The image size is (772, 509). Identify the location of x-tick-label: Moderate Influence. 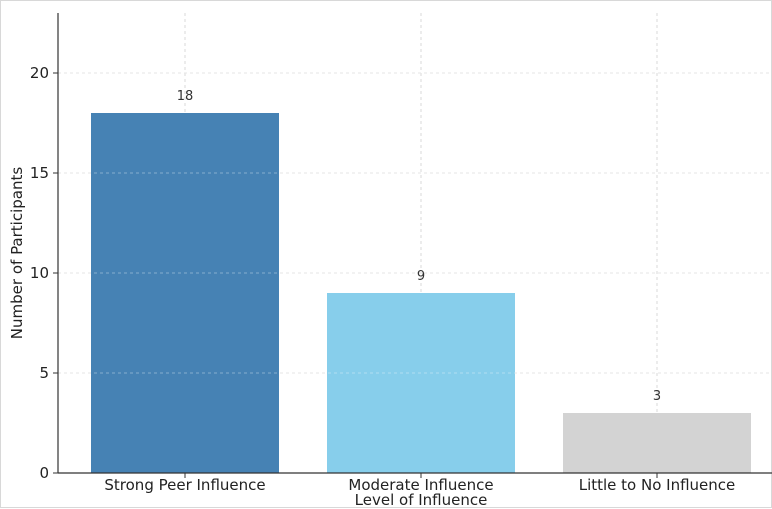
(420, 485).